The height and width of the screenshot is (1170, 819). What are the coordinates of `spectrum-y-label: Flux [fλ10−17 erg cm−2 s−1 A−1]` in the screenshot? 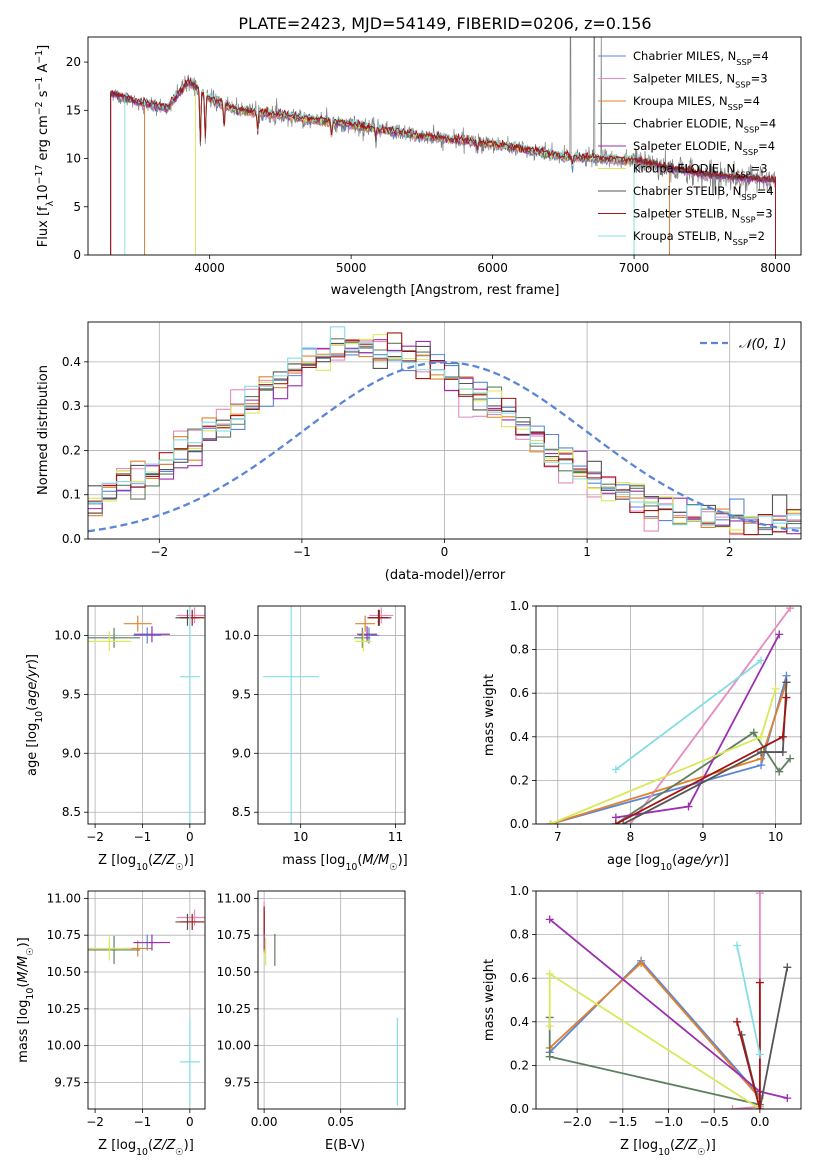 It's located at (45, 146).